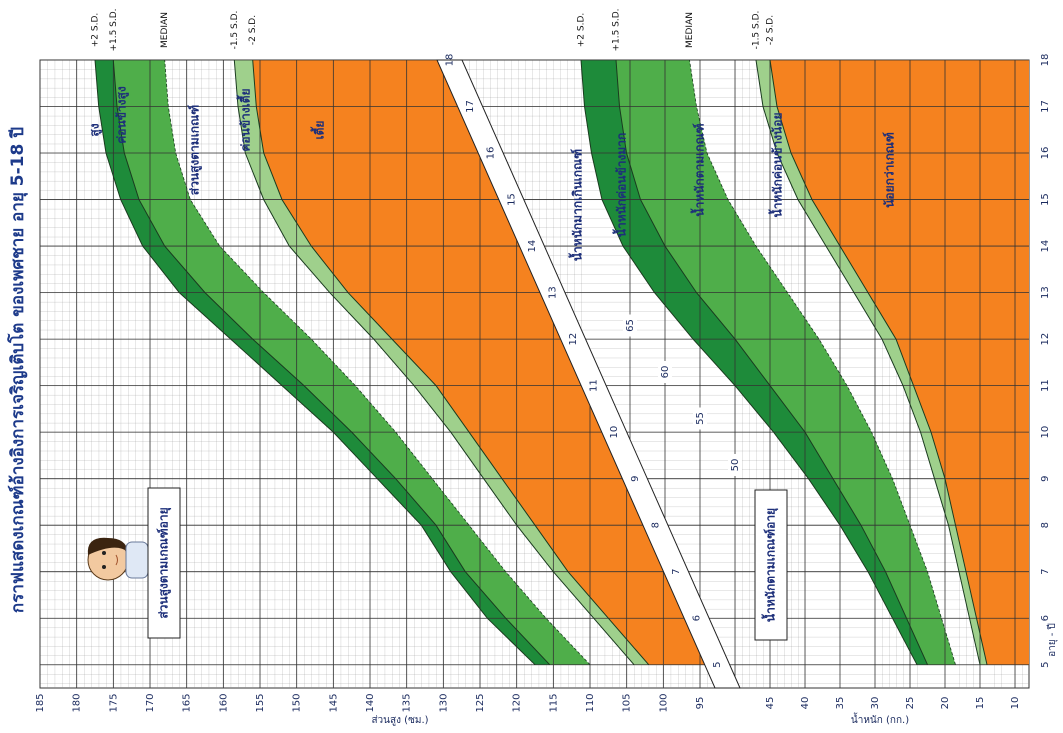 This screenshot has height=733, width=1063. What do you see at coordinates (480, 702) in the screenshot?
I see `y-tick-label: 125` at bounding box center [480, 702].